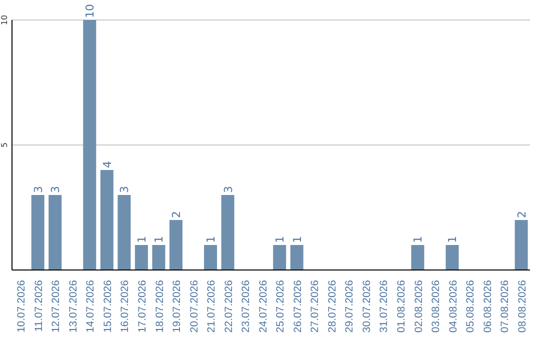 The width and height of the screenshot is (540, 340). What do you see at coordinates (73, 306) in the screenshot?
I see `x-tick-label: 13.07.2026` at bounding box center [73, 306].